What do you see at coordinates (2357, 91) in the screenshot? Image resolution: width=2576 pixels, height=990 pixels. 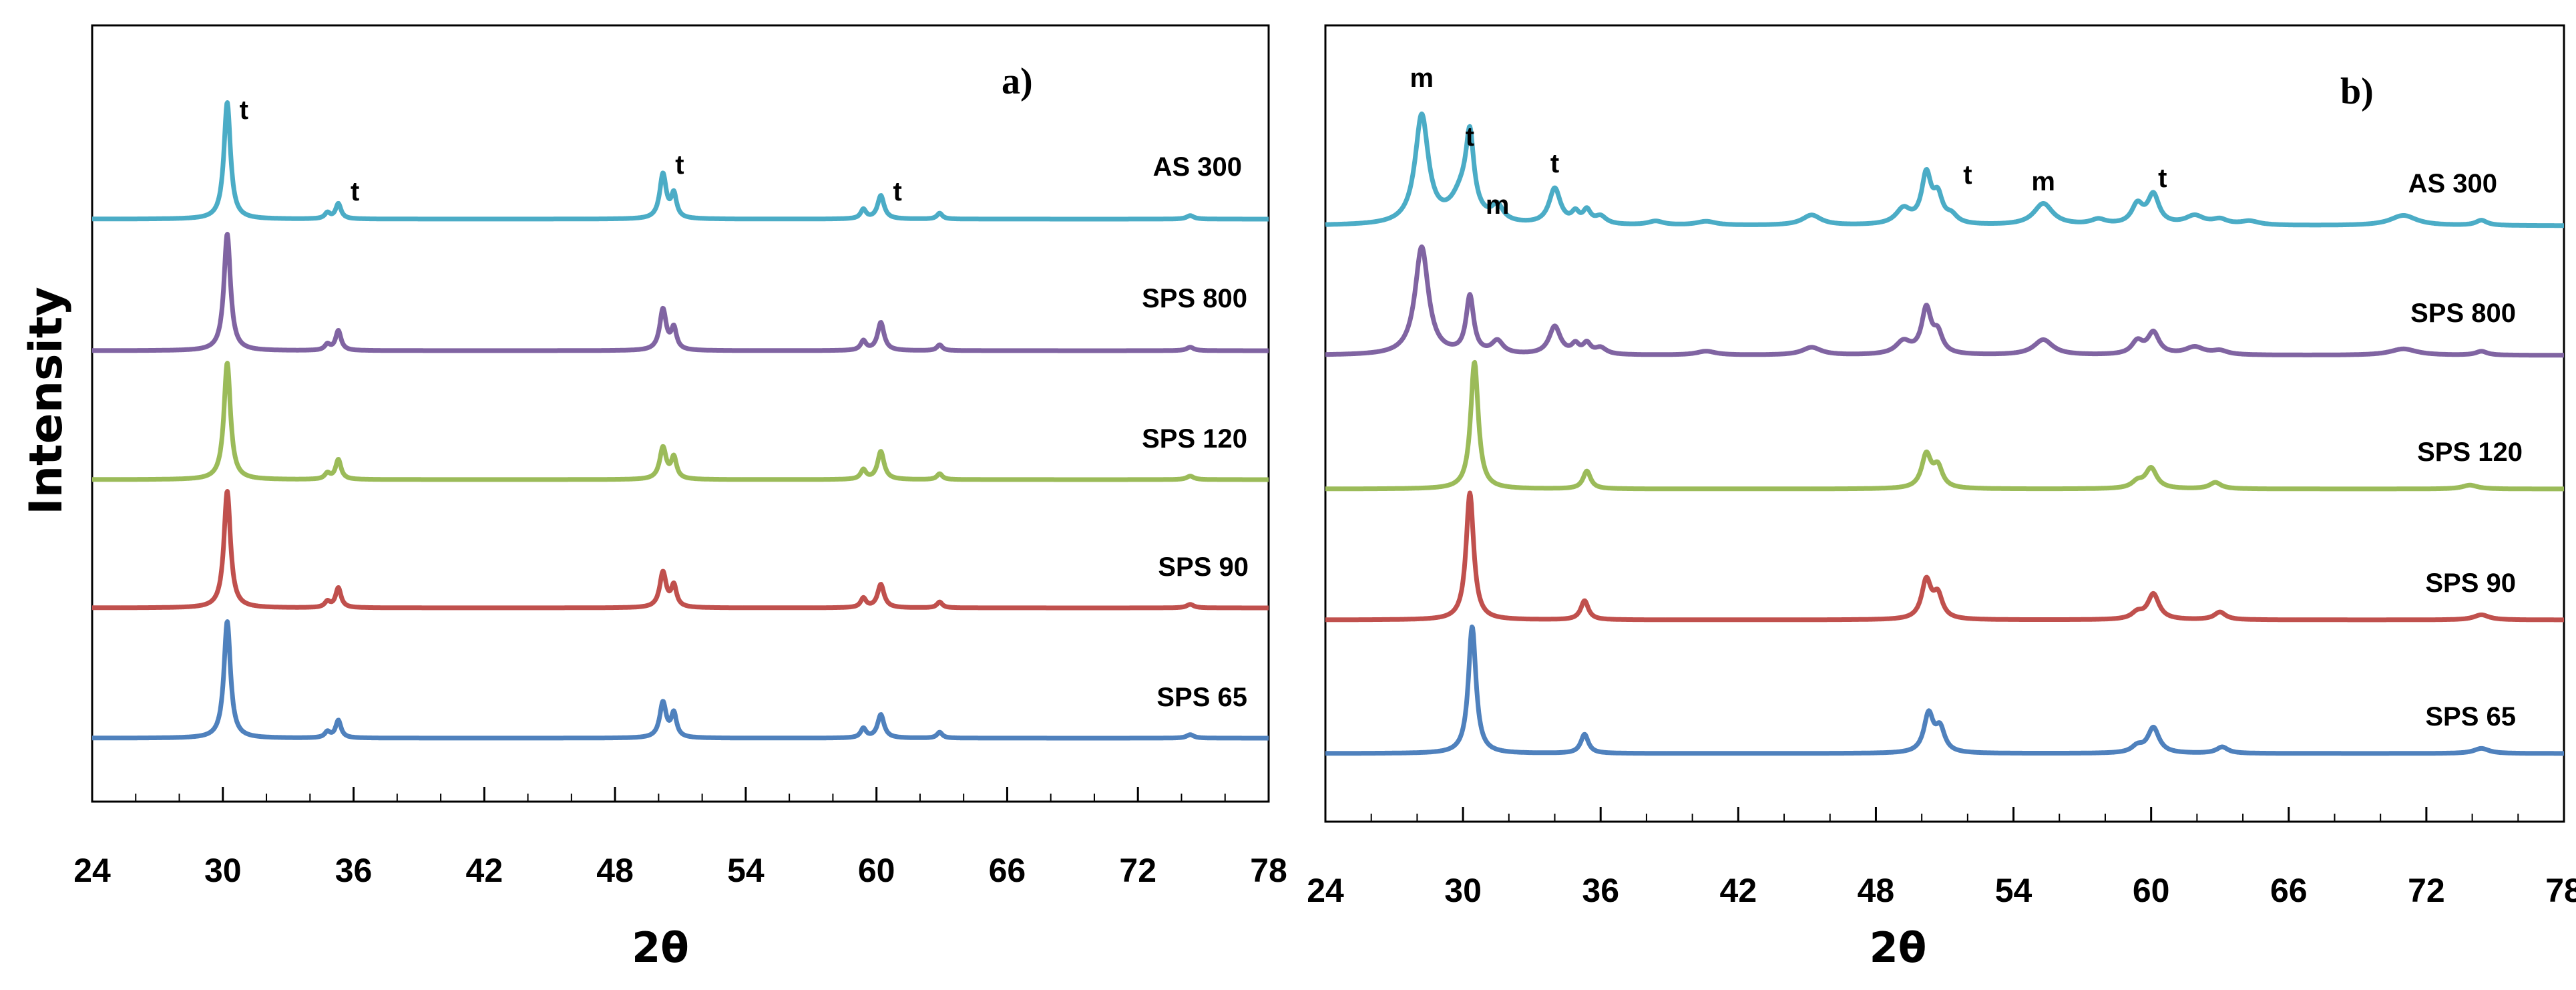 I see `panel-label: b)` at bounding box center [2357, 91].